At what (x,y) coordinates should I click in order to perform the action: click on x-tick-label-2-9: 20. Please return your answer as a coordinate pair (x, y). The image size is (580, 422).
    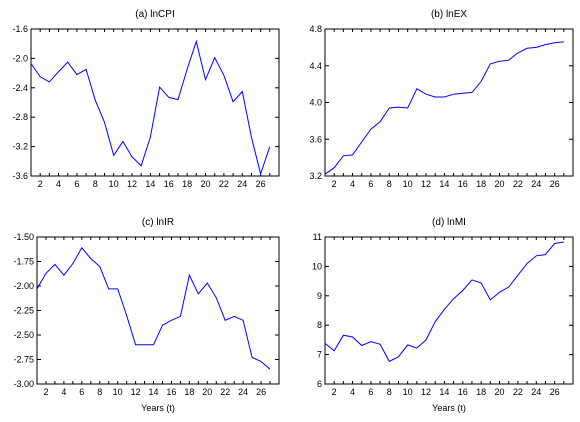
    Looking at the image, I should click on (207, 392).